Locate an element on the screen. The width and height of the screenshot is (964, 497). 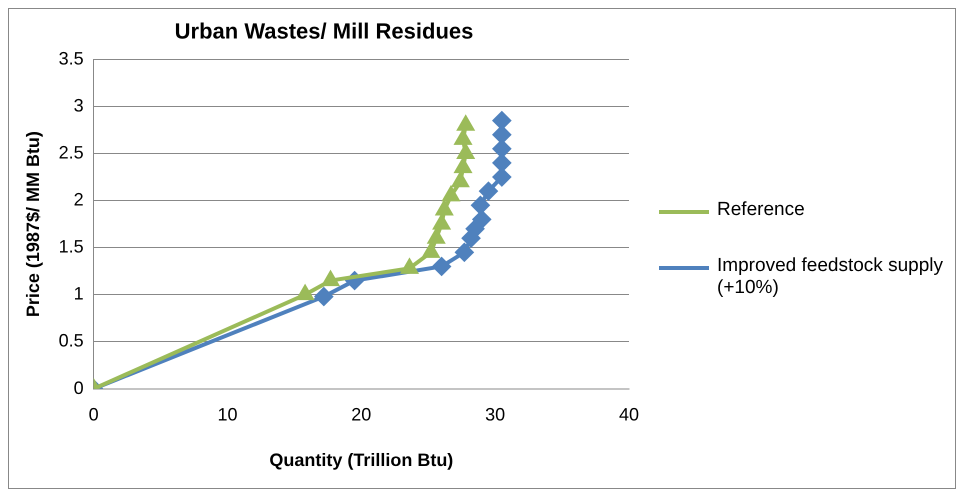
y-tick-label: 1 is located at coordinates (79, 294).